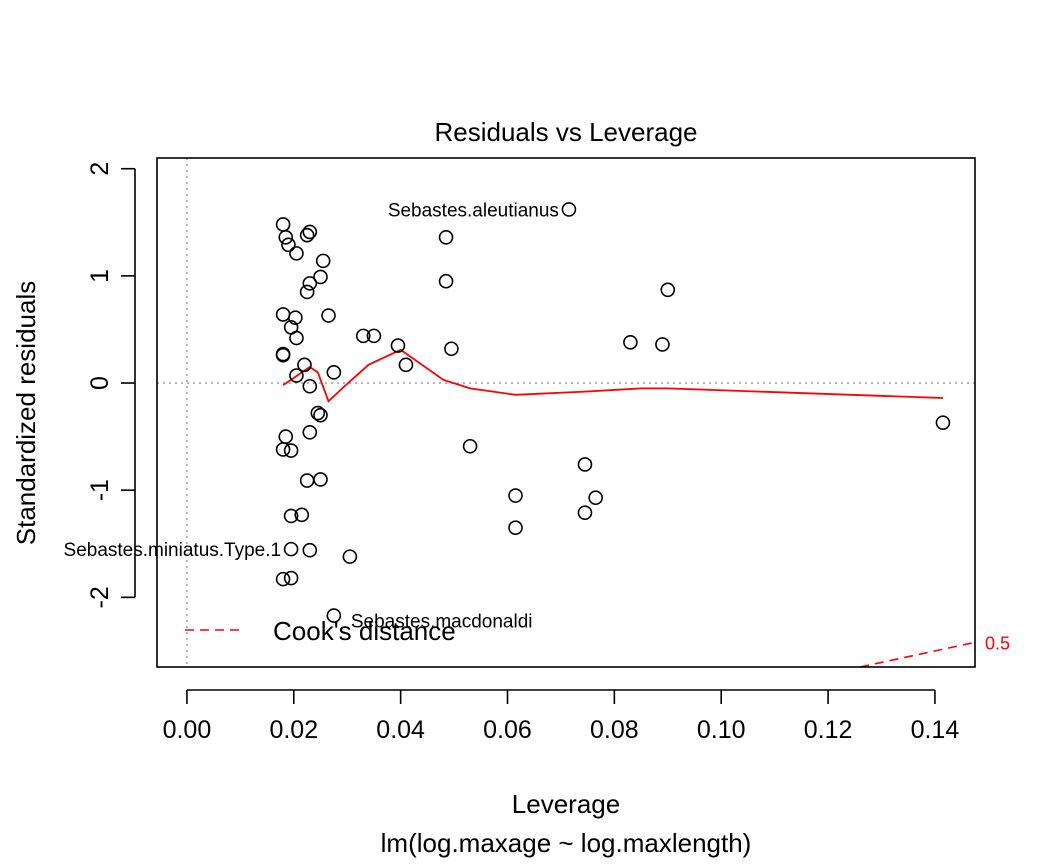  I want to click on x-tick-label: 0.02, so click(293, 730).